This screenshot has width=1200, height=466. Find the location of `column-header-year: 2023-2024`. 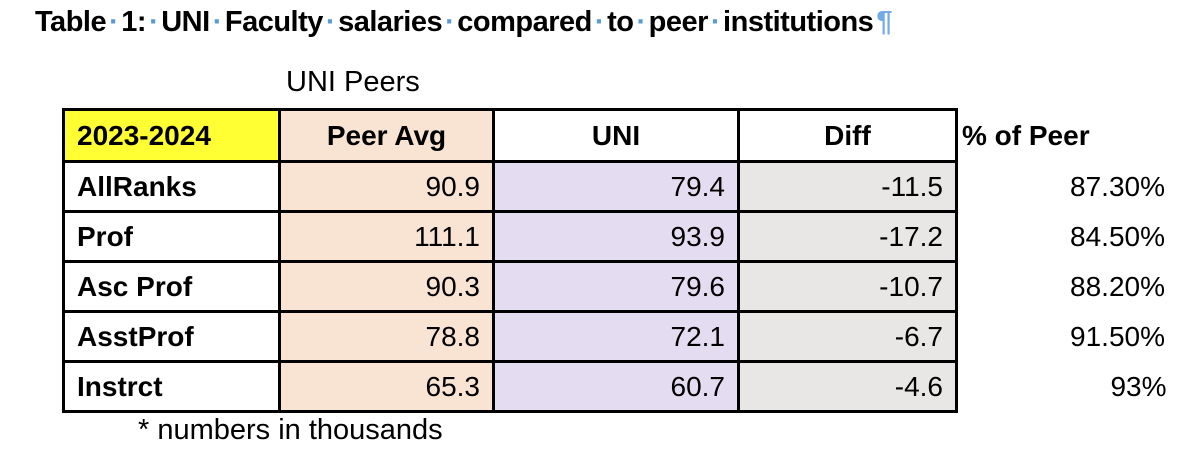

column-header-year: 2023-2024 is located at coordinates (171, 135).